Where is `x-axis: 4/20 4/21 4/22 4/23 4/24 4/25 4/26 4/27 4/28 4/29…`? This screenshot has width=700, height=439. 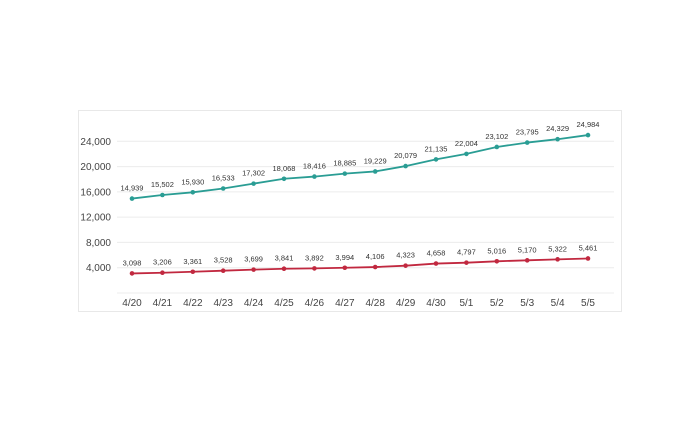
x-axis: 4/20 4/21 4/22 4/23 4/24 4/25 4/26 4/27 4/28 4/29… is located at coordinates (358, 303).